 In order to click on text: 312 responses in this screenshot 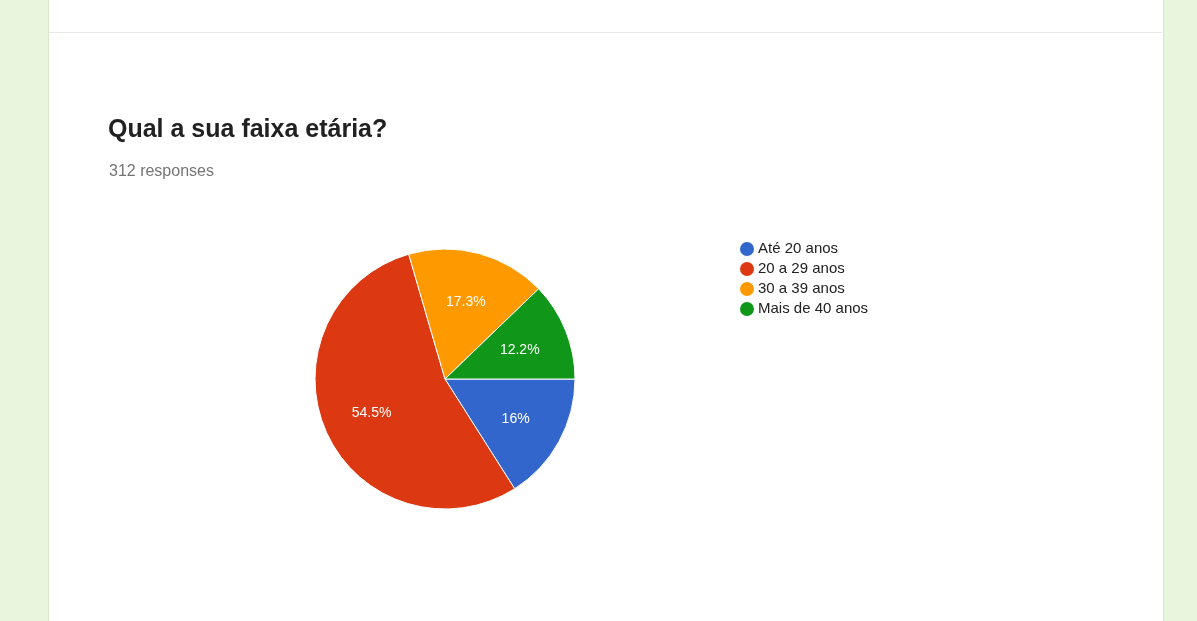, I will do `click(161, 171)`.